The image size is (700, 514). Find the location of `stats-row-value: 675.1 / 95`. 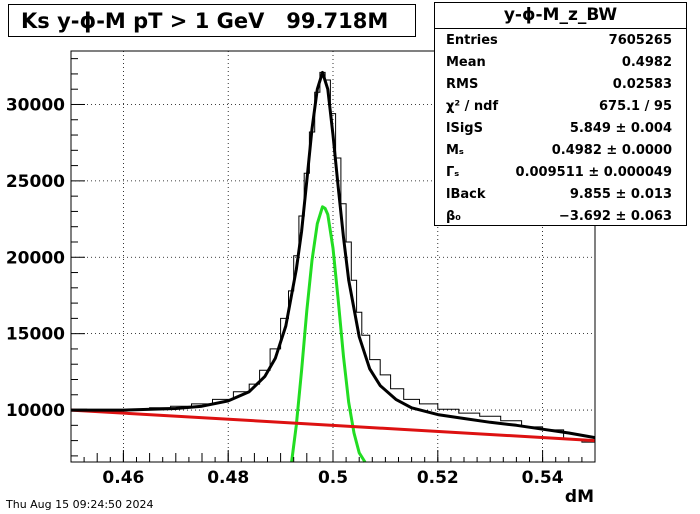

stats-row-value: 675.1 / 95 is located at coordinates (635, 106).